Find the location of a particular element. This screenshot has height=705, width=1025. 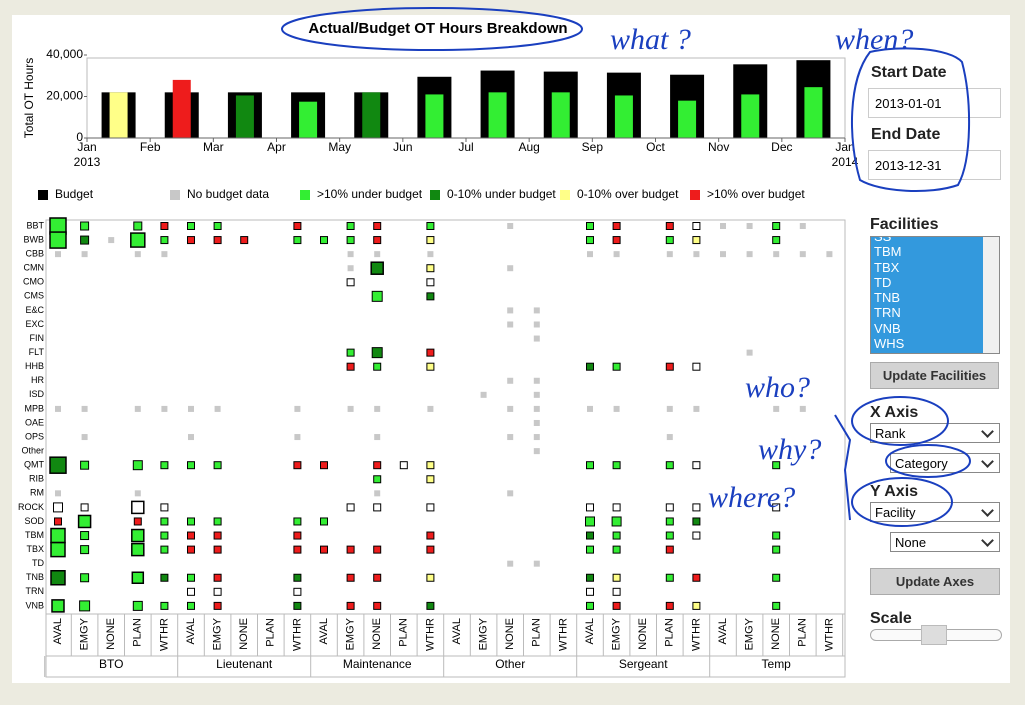

update-facilities-button: Update Facilities is located at coordinates (934, 375).